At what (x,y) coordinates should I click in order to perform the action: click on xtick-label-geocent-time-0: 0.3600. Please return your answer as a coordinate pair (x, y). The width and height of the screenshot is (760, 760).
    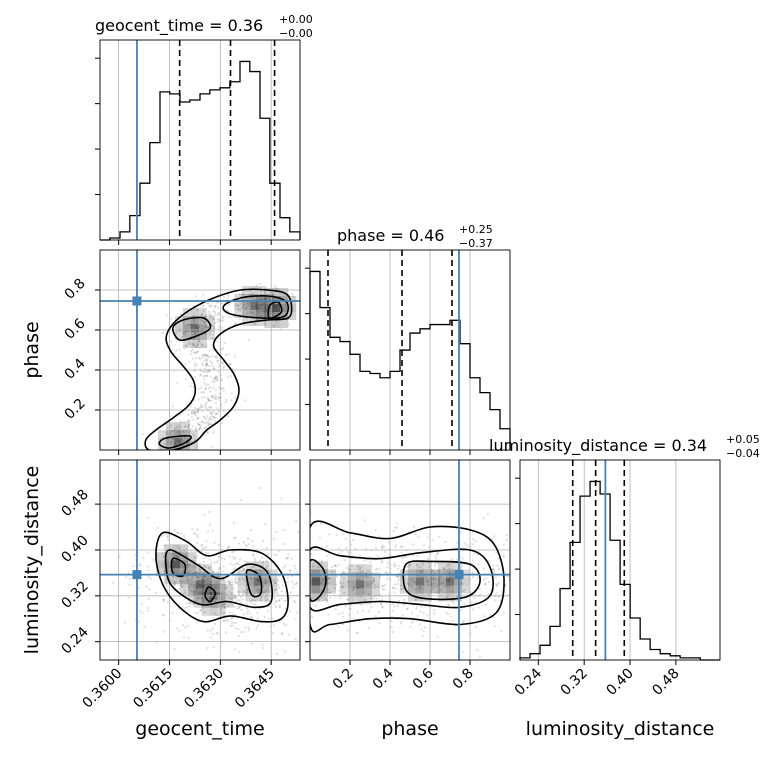
    Looking at the image, I should click on (103, 689).